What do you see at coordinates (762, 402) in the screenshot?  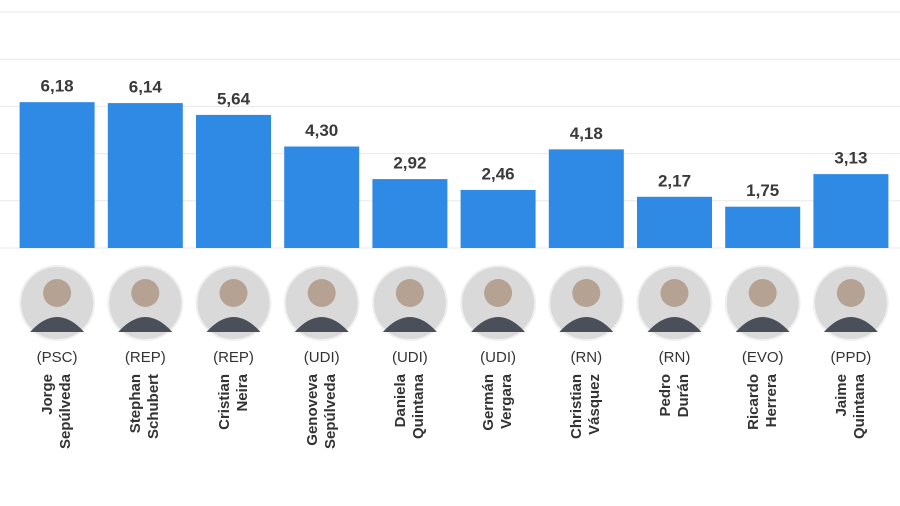 I see `candidate-name: Ricardo Herrera` at bounding box center [762, 402].